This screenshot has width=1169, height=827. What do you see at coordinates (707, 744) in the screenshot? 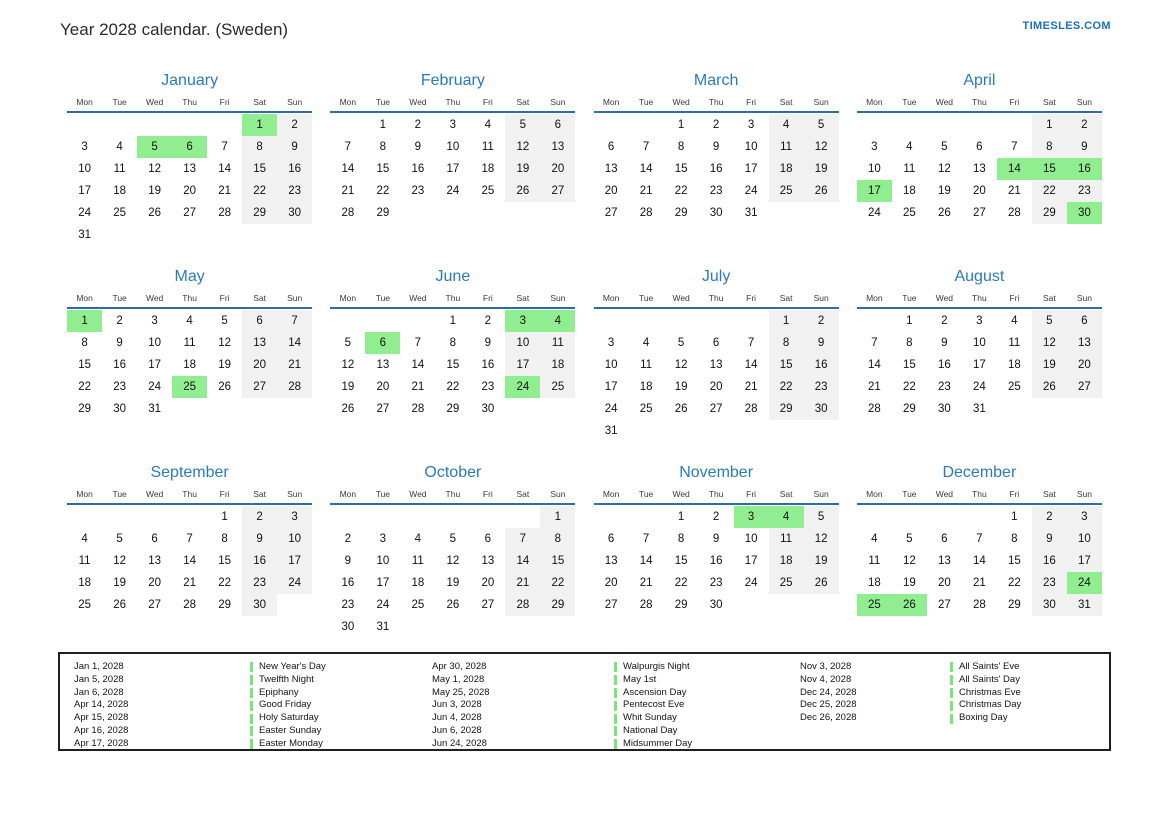
I see `holiday-name: Midsummer Day` at bounding box center [707, 744].